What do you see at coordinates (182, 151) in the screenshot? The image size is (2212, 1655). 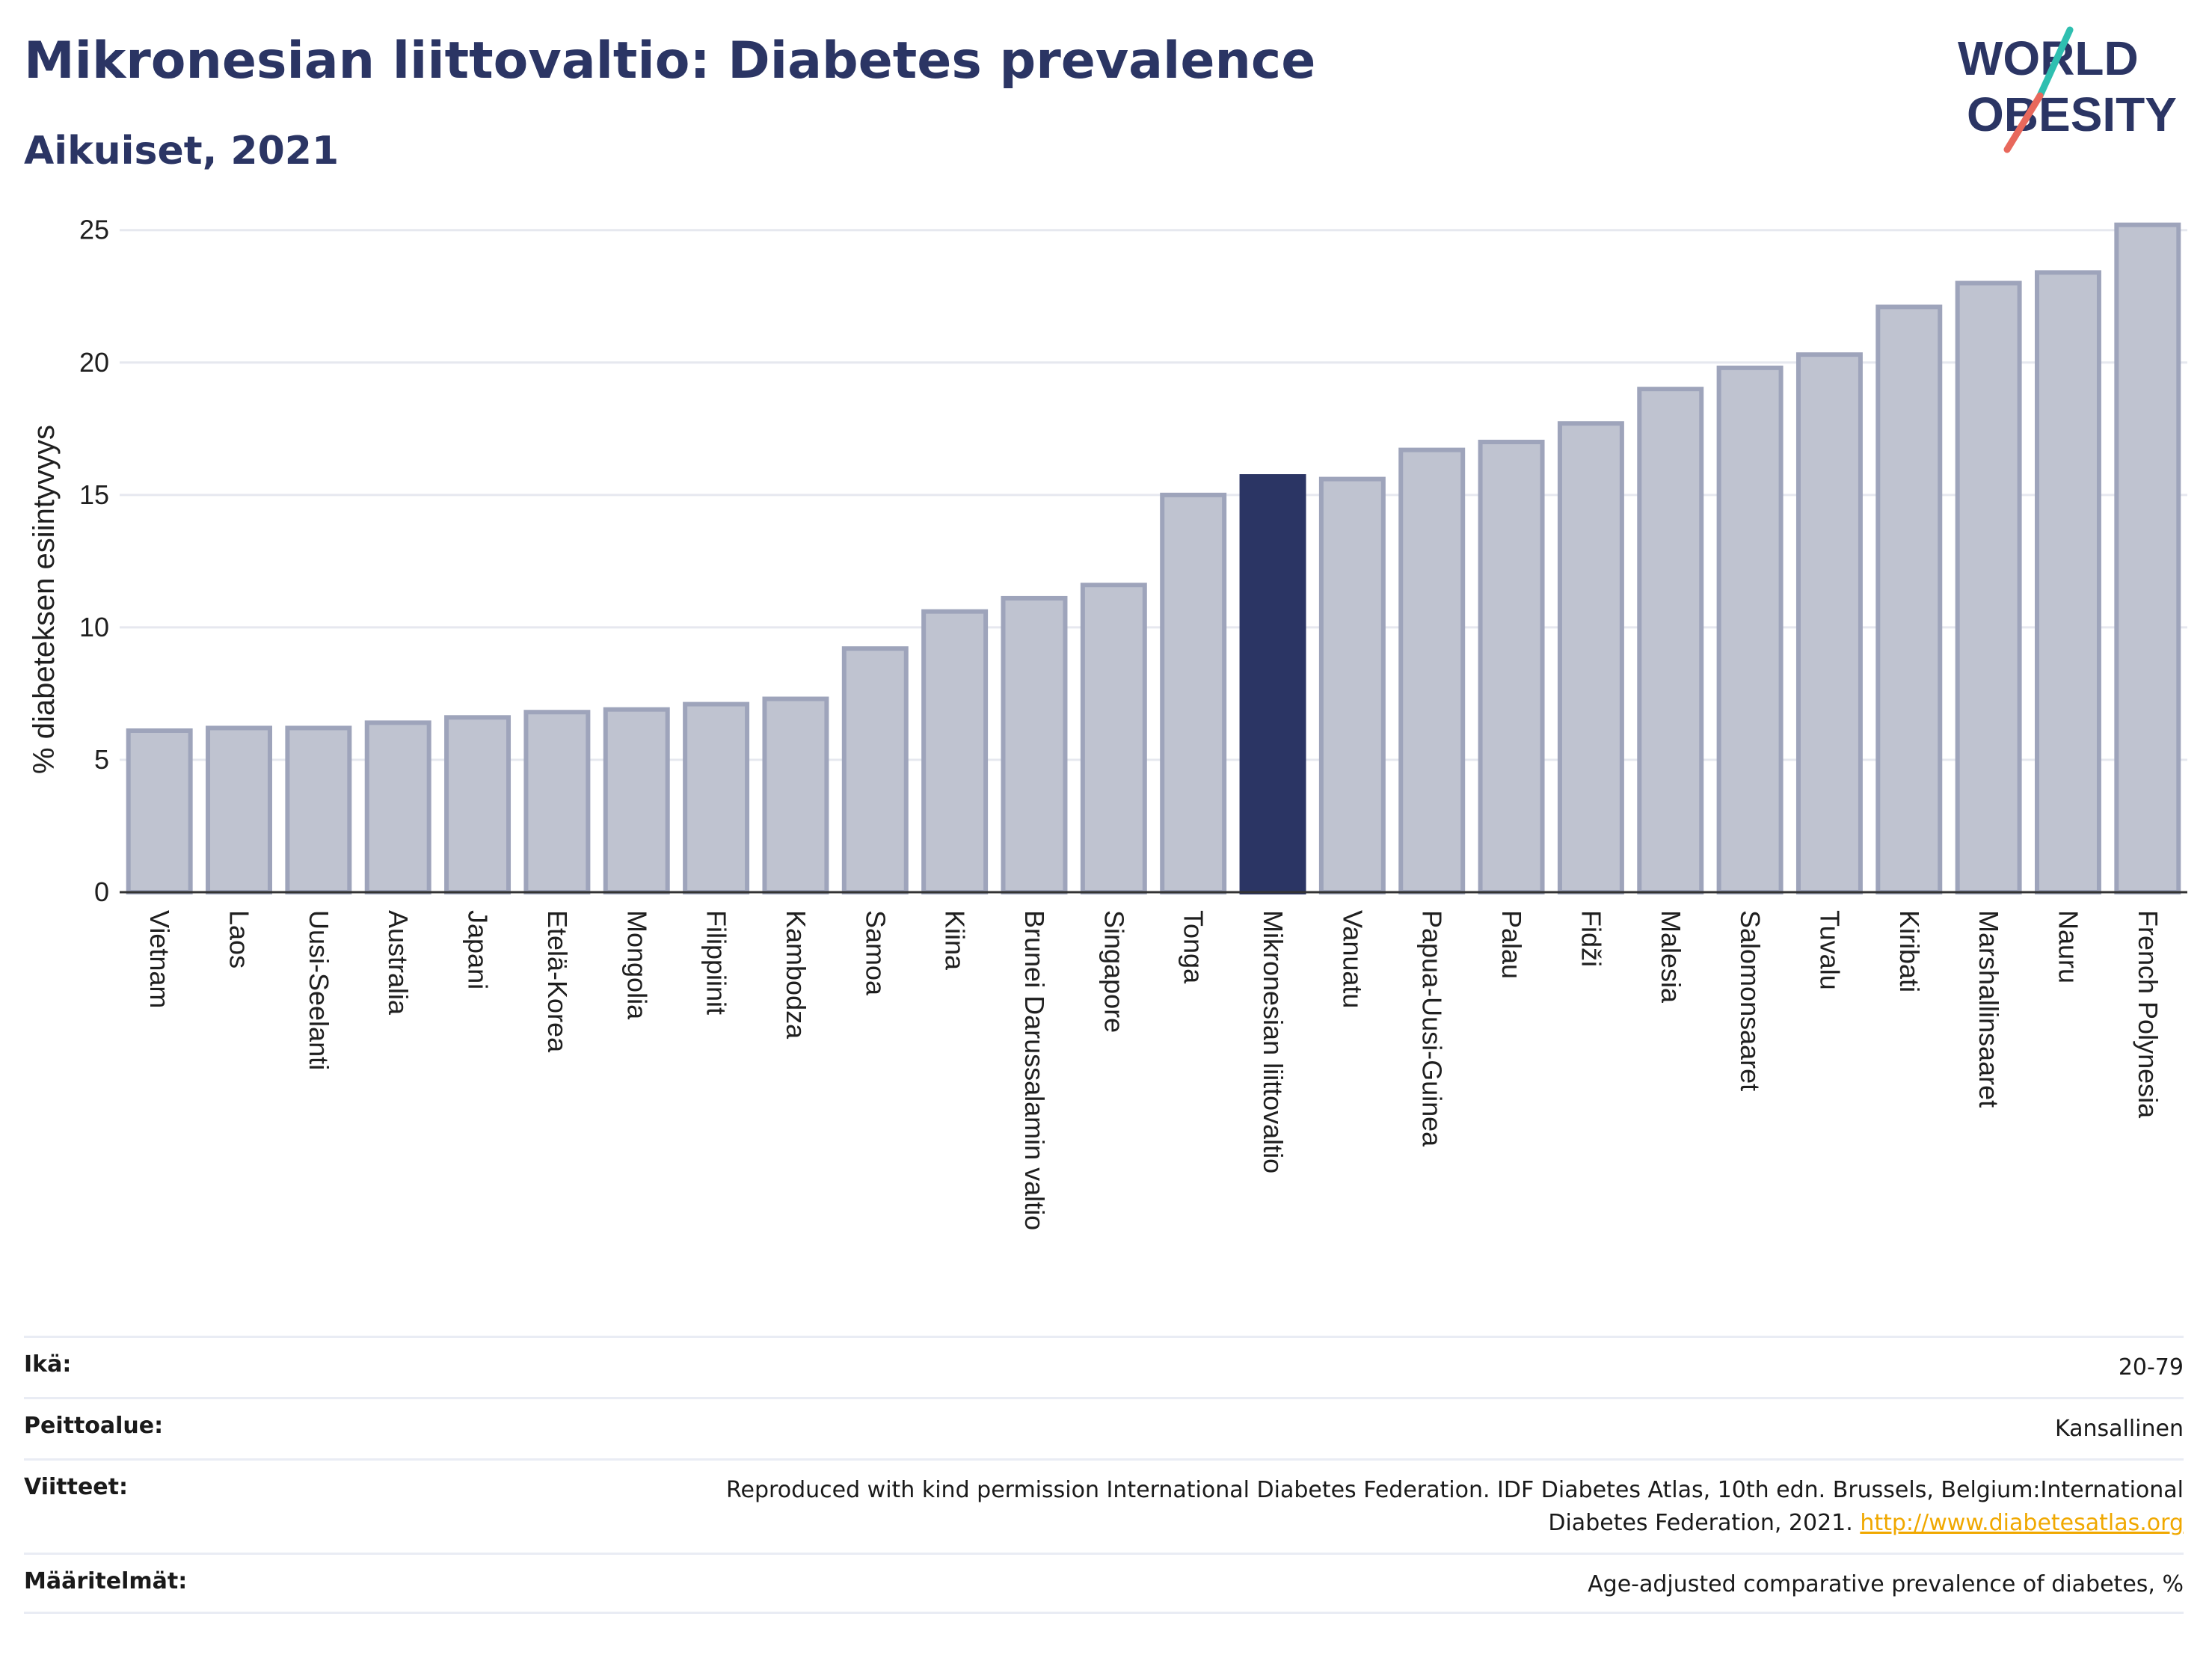 I see `chart-subtitle: Aikuiset, 2021` at bounding box center [182, 151].